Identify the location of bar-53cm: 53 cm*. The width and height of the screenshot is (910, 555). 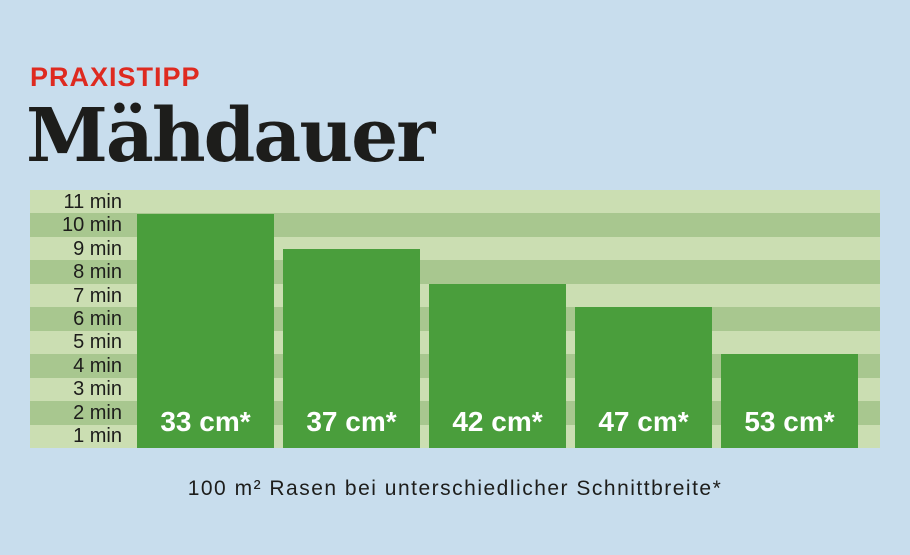
(789, 401).